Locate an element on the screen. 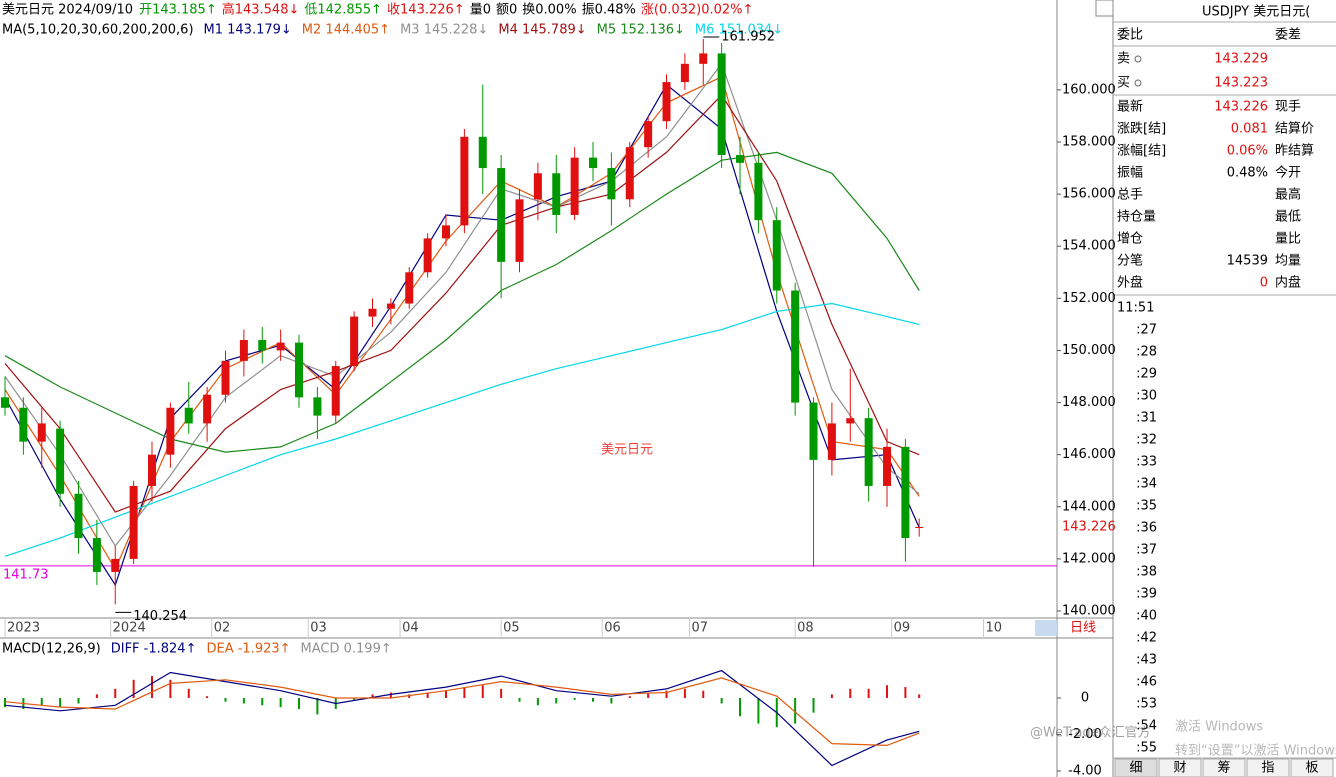  y-tick-label: 160.000 is located at coordinates (1089, 89).